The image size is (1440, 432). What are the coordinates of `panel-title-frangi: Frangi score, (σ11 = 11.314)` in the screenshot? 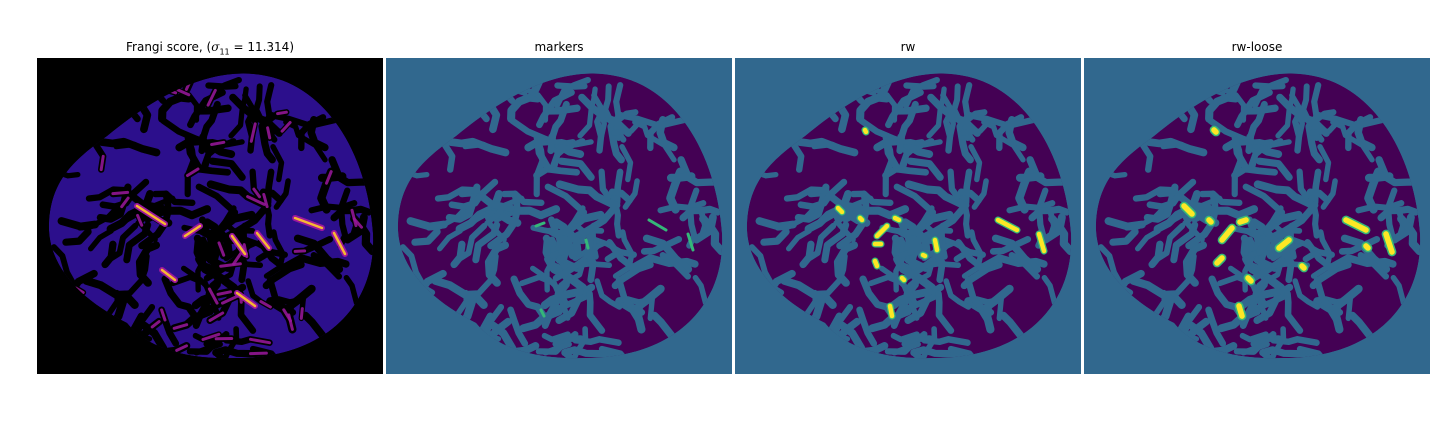 It's located at (210, 49).